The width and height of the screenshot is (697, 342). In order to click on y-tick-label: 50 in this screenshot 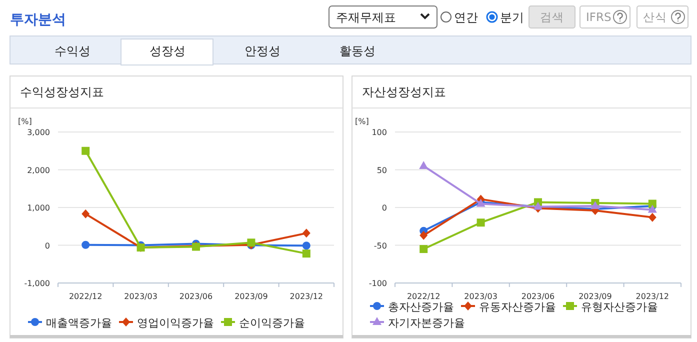, I will do `click(381, 170)`.